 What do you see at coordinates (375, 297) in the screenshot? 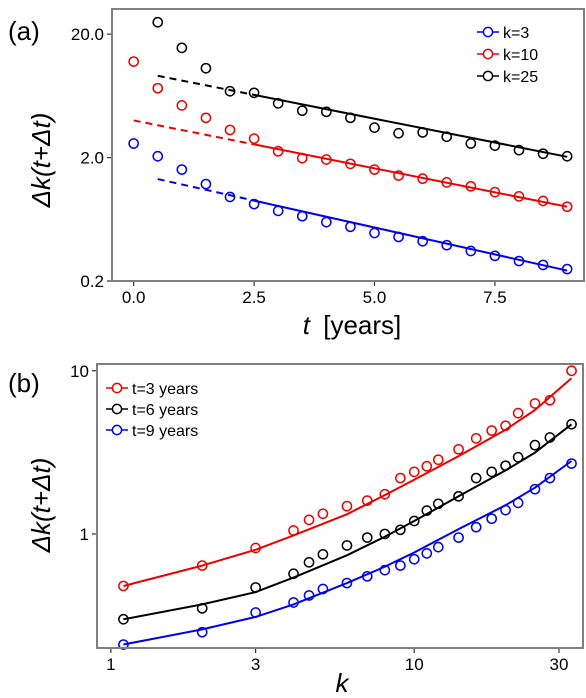
I see `a-xtick-label: 5.0` at bounding box center [375, 297].